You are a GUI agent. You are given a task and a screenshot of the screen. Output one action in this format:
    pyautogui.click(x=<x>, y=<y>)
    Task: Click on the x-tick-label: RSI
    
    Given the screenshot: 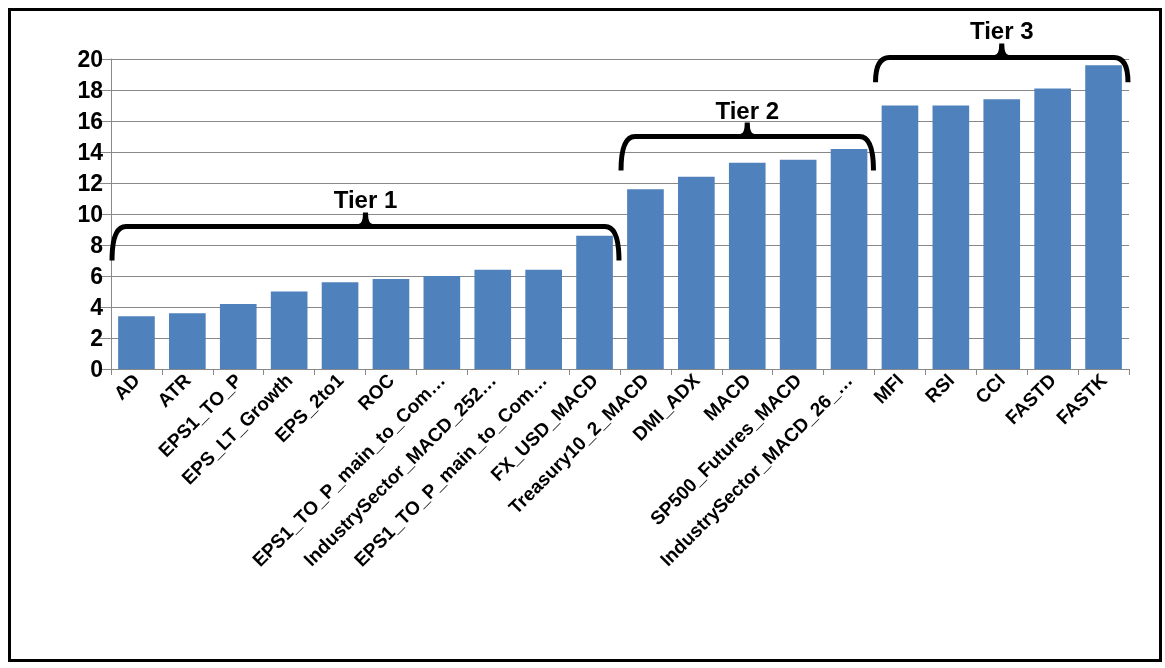 What is the action you would take?
    pyautogui.click(x=940, y=388)
    